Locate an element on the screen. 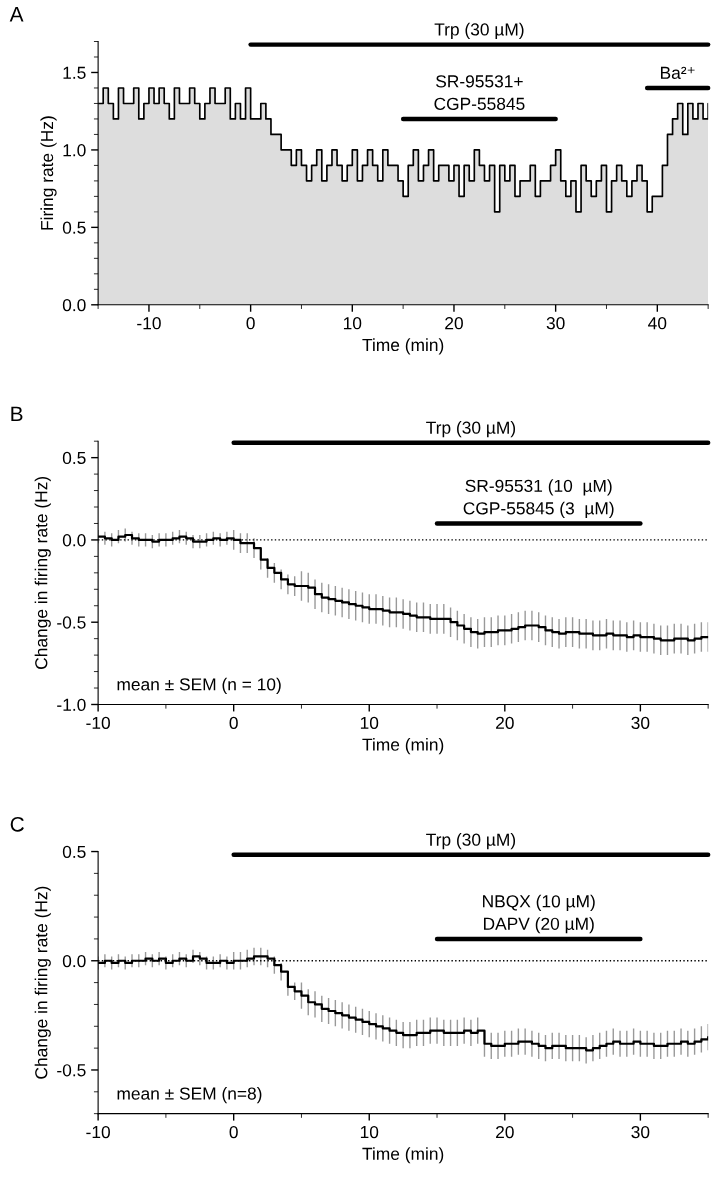 Image resolution: width=711 pixels, height=1186 pixels. y-tick-label: 1.0 is located at coordinates (74, 150).